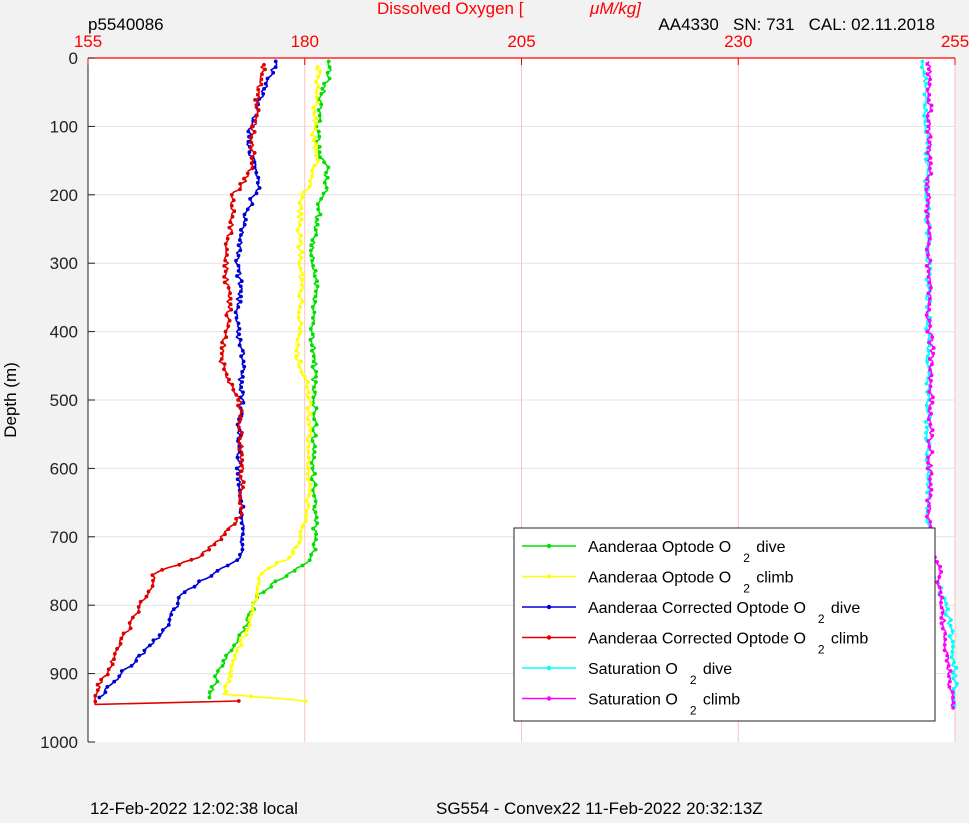 This screenshot has height=823, width=969. I want to click on legend-suffix: climb, so click(849, 639).